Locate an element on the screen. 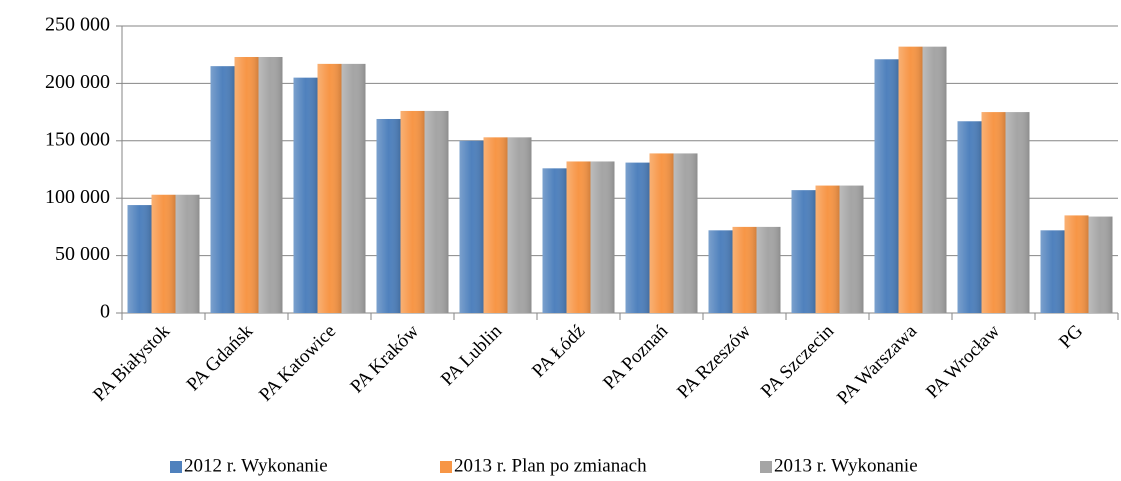 Image resolution: width=1121 pixels, height=481 pixels. legend-label: 2013 r. Plan po zmianach is located at coordinates (550, 465).